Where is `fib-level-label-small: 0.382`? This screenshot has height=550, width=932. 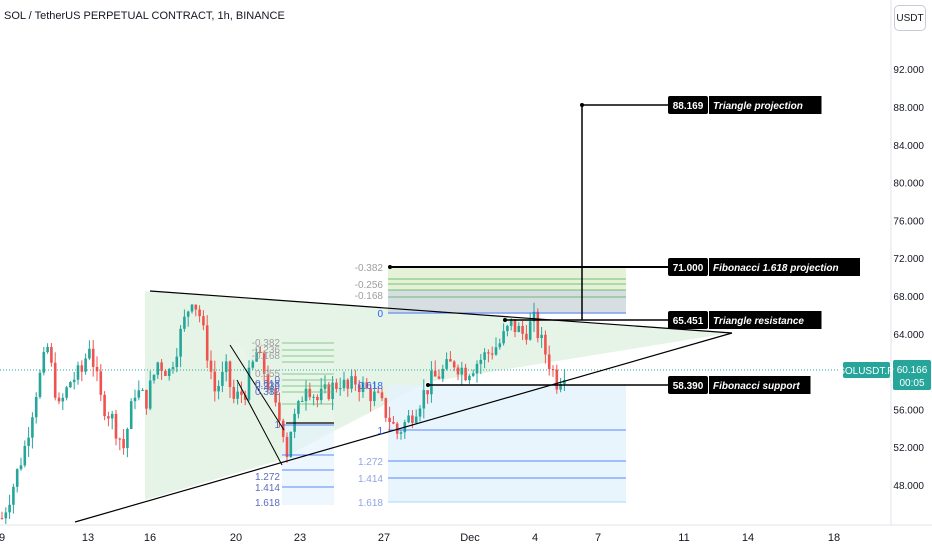 fib-level-label-small: 0.382 is located at coordinates (267, 392).